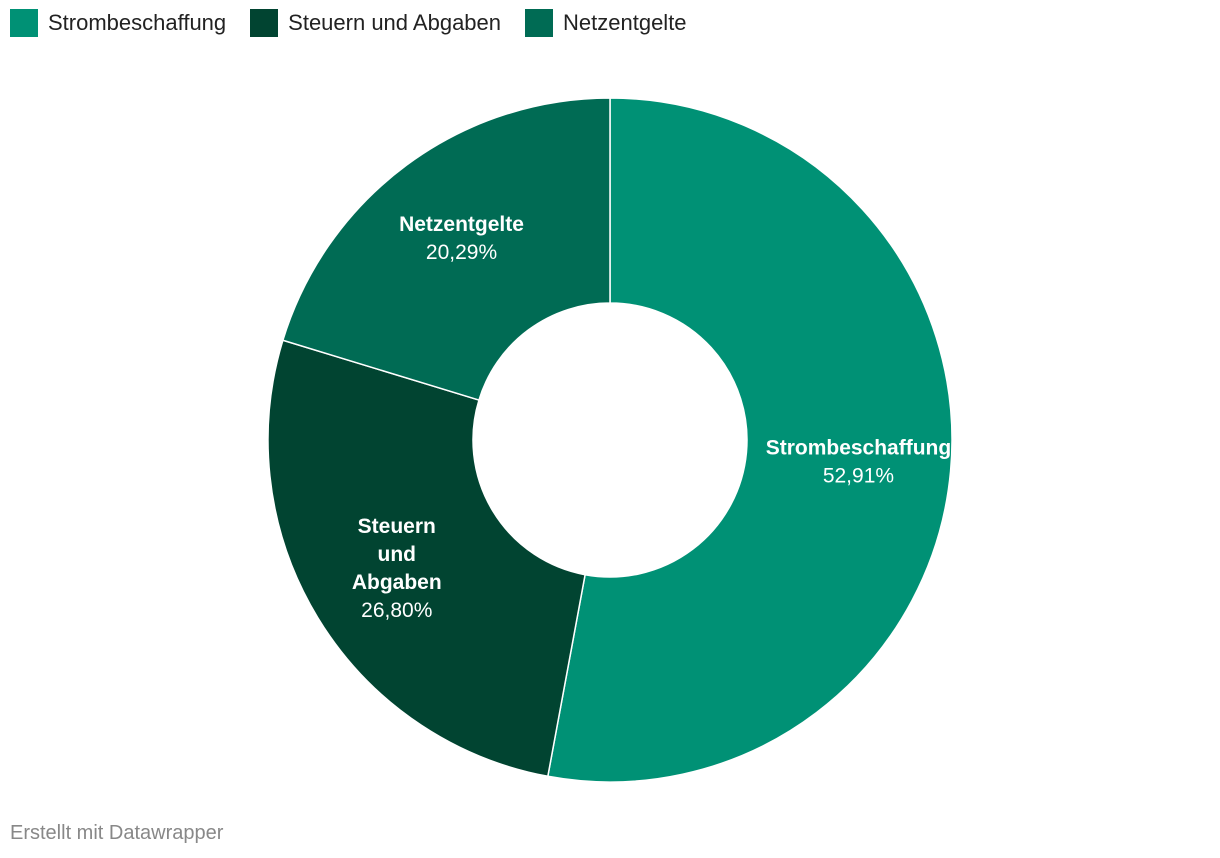 Image resolution: width=1220 pixels, height=858 pixels. What do you see at coordinates (396, 610) in the screenshot?
I see `slice-label-value: 26,80%` at bounding box center [396, 610].